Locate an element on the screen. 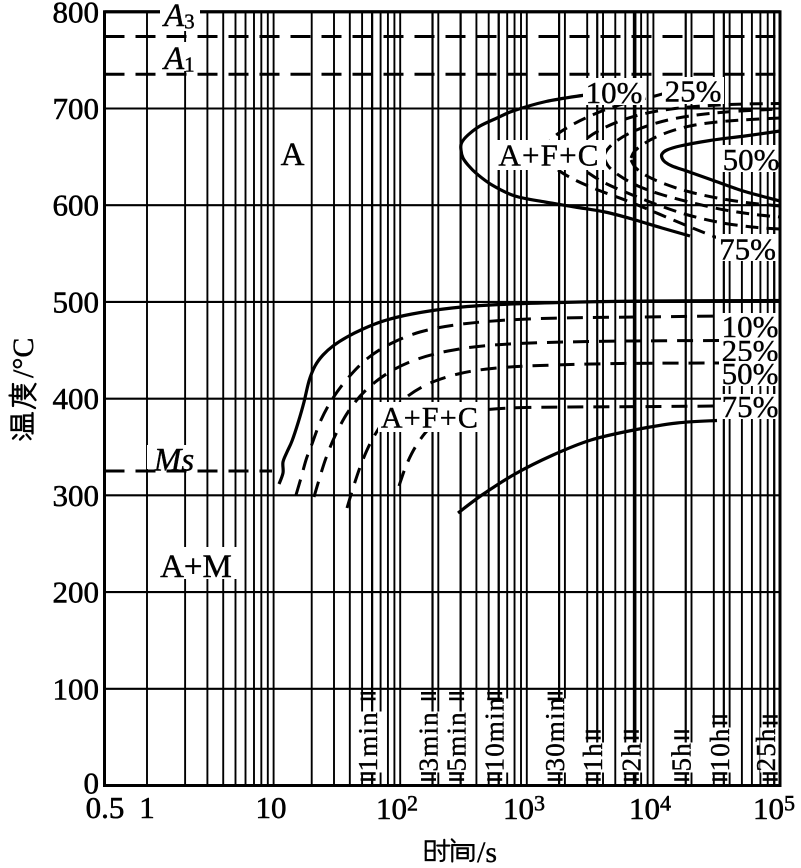 This screenshot has height=868, width=801. svg-text: 1min is located at coordinates (368, 741).